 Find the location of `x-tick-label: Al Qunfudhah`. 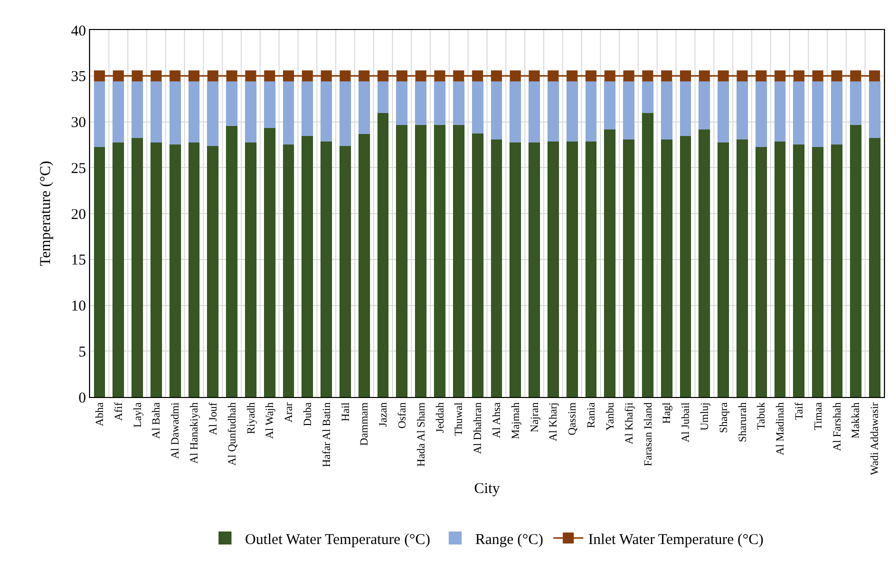

x-tick-label: Al Qunfudhah is located at coordinates (232, 434).